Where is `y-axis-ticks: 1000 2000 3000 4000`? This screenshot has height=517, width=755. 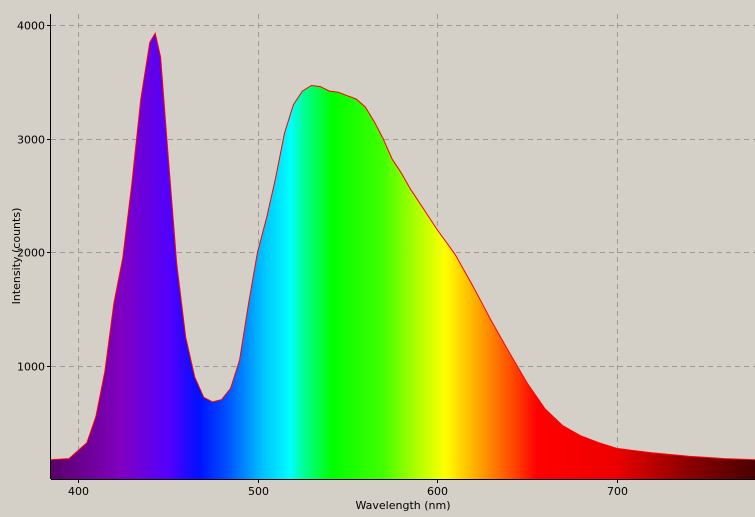 y-axis-ticks: 1000 2000 3000 4000 is located at coordinates (34, 197).